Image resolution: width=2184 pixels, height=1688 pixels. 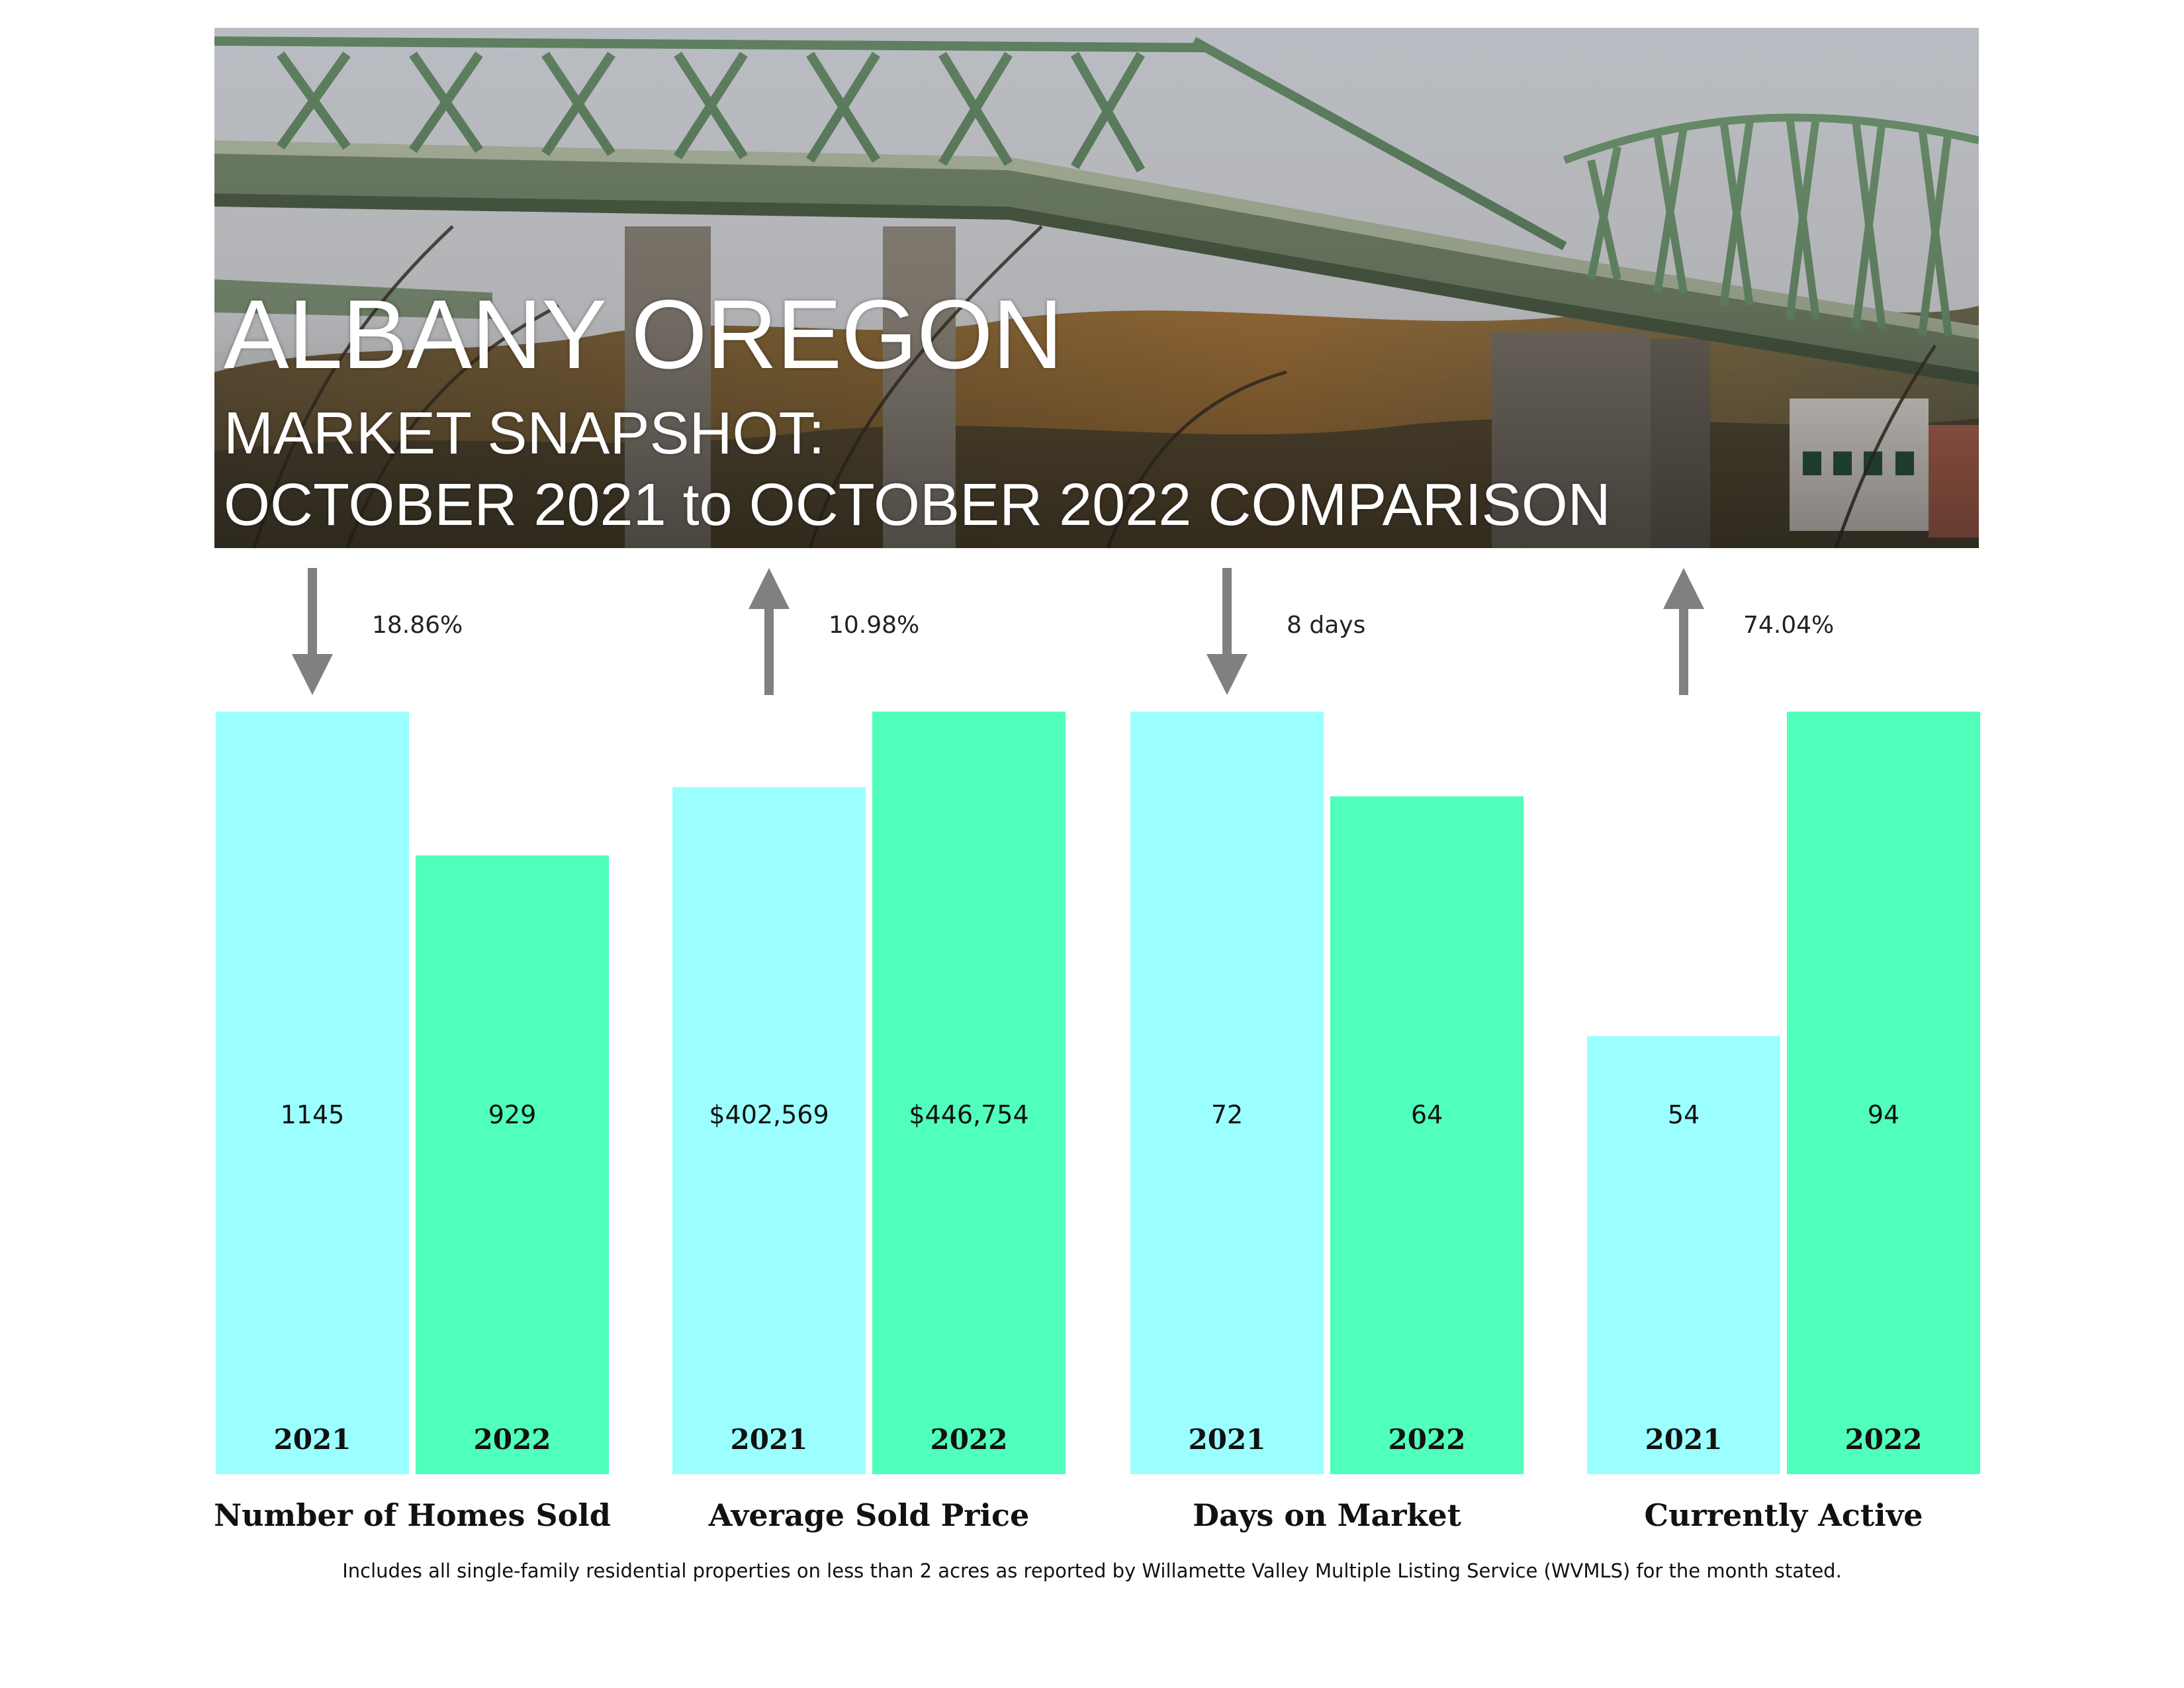 What do you see at coordinates (1783, 1515) in the screenshot?
I see `chart-category-title: Currently Active` at bounding box center [1783, 1515].